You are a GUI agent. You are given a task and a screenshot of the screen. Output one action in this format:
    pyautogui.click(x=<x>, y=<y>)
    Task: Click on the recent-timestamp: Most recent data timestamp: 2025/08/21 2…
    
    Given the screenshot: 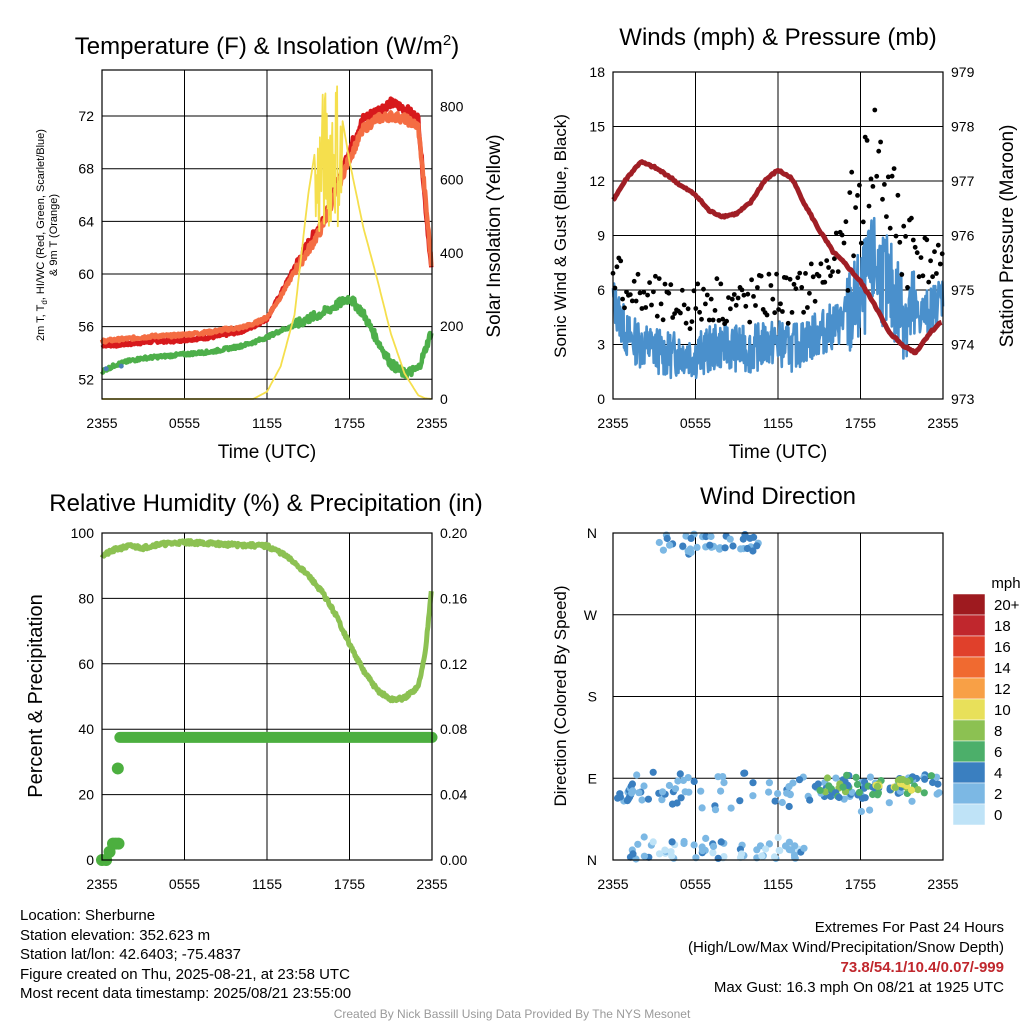 What is the action you would take?
    pyautogui.click(x=186, y=993)
    